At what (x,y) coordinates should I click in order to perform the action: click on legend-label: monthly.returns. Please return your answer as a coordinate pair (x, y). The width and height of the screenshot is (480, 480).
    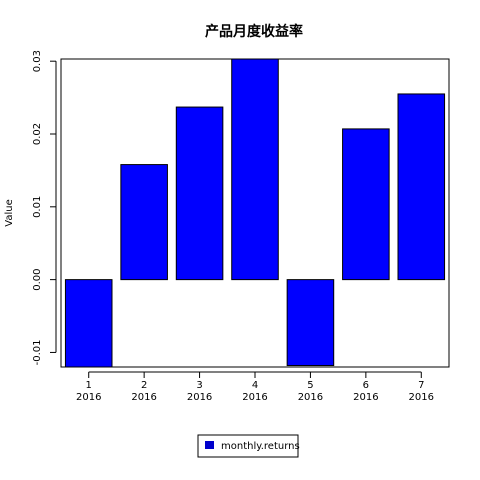
    Looking at the image, I should click on (260, 446).